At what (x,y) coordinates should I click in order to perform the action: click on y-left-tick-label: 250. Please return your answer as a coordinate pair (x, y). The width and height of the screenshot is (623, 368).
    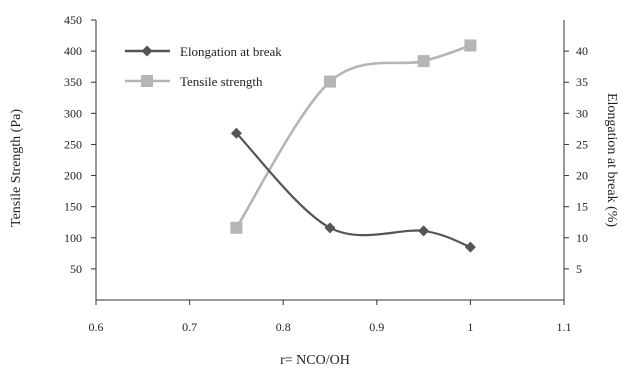
    Looking at the image, I should click on (73, 144).